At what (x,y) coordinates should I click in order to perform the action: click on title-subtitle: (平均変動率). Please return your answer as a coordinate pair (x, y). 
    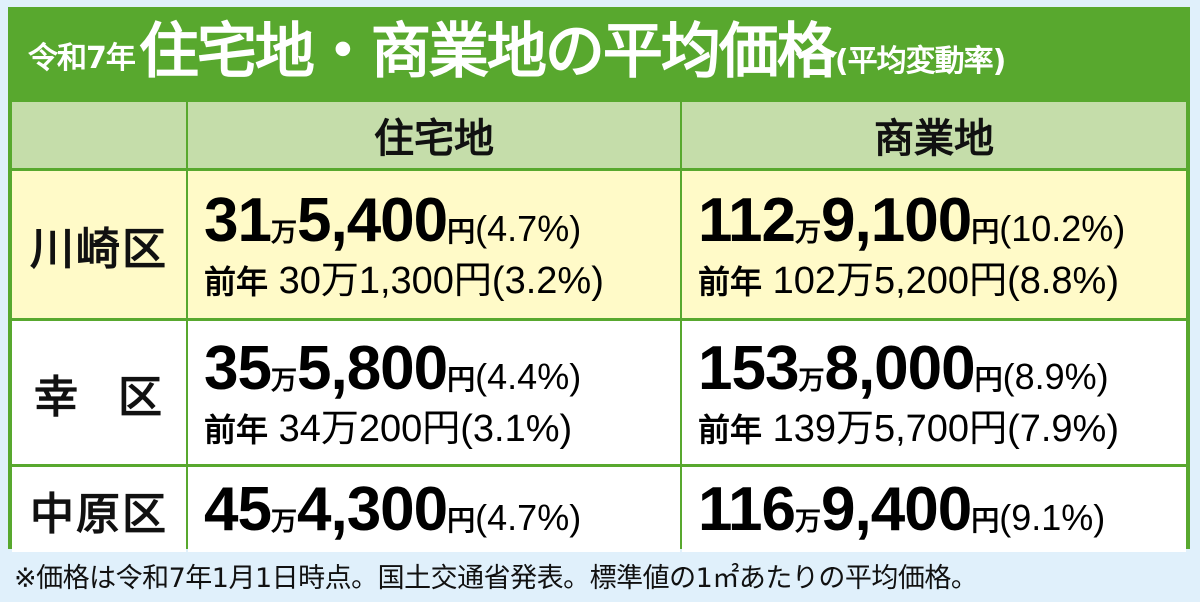
    Looking at the image, I should click on (920, 61).